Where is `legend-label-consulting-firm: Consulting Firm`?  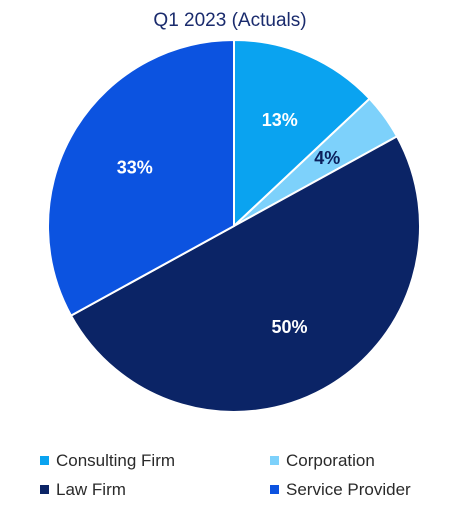
legend-label-consulting-firm: Consulting Firm is located at coordinates (115, 460).